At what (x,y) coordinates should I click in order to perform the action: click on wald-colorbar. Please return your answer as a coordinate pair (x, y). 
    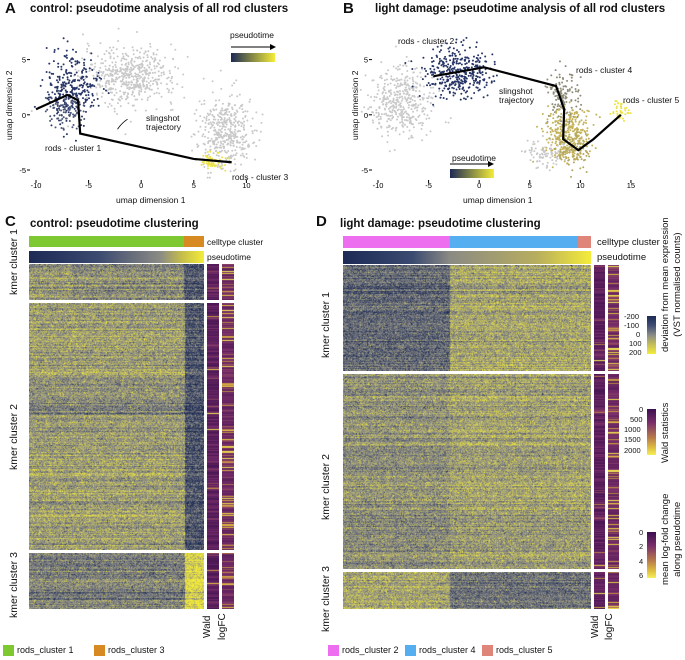
    Looking at the image, I should click on (651, 432).